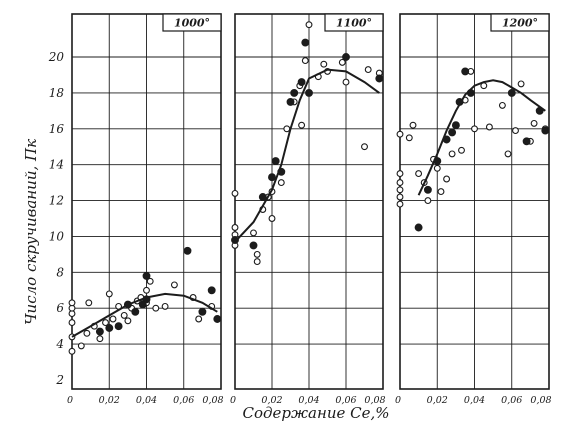  I want to click on y-tick-label: 16, so click(57, 129).